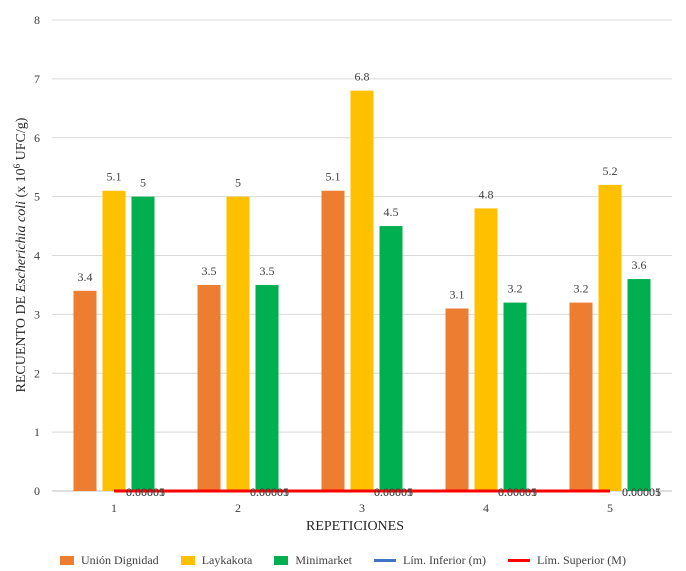  What do you see at coordinates (37, 491) in the screenshot?
I see `y-tick-label: 0` at bounding box center [37, 491].